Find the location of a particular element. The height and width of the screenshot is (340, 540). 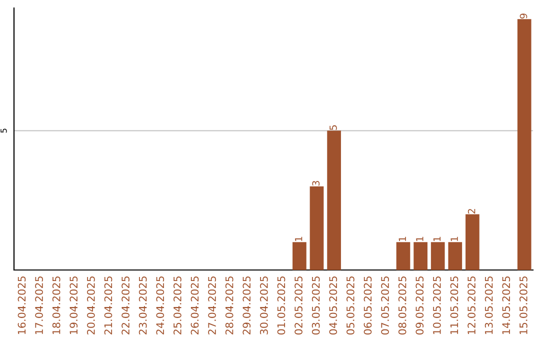

x-tick-label: 23.04.2025 is located at coordinates (142, 305).